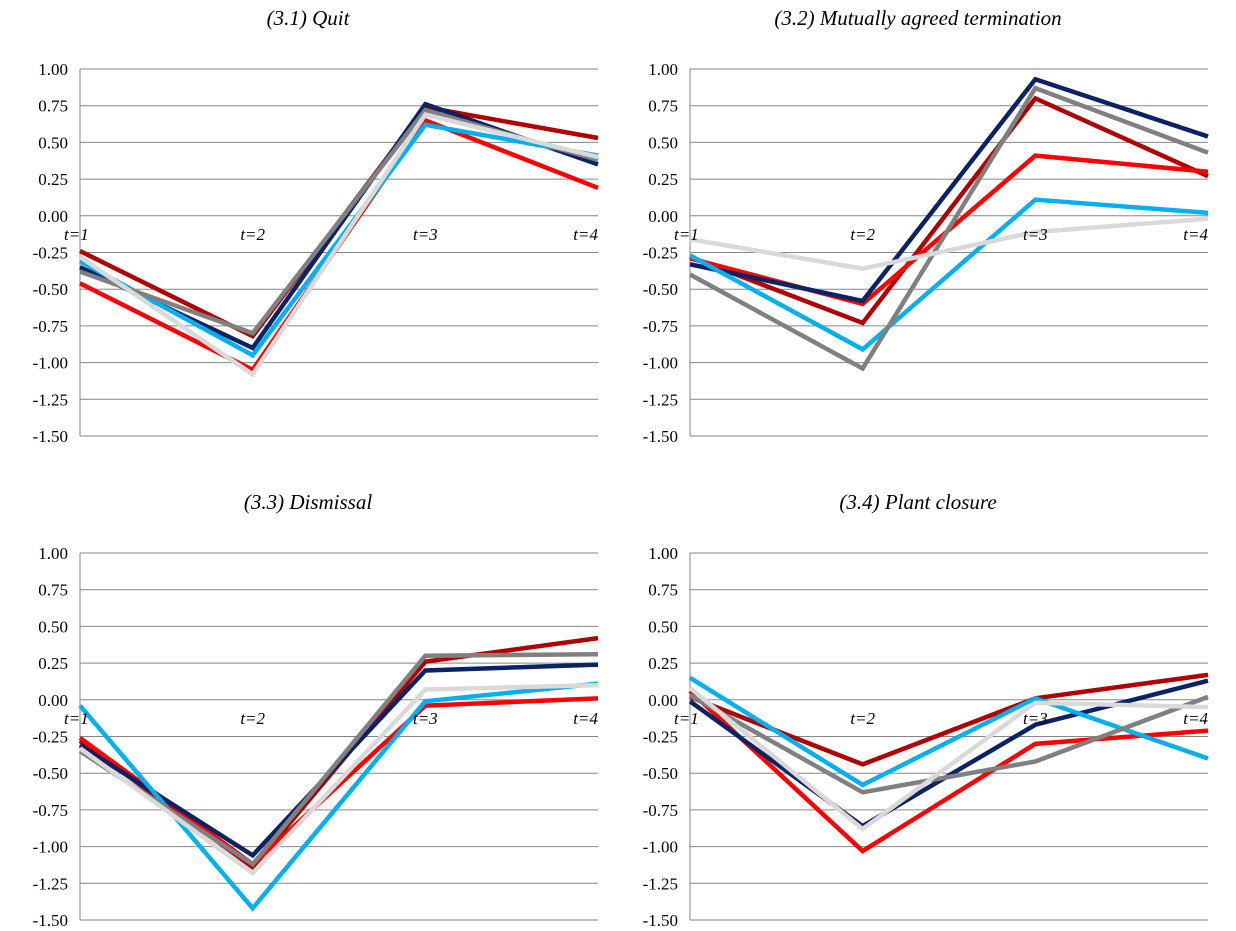  I want to click on chart-title: (3.4) Plant closure, so click(918, 502).